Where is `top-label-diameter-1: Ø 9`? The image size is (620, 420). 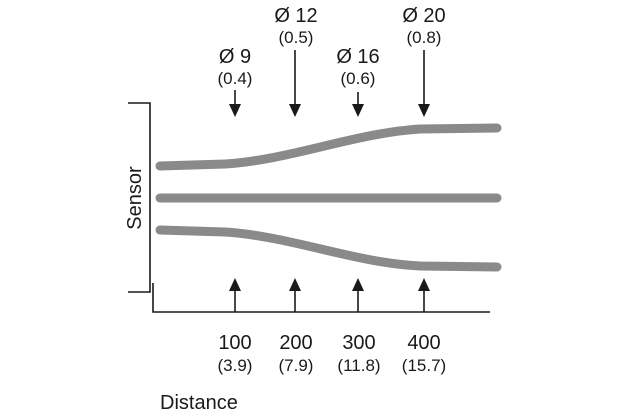
top-label-diameter-1: Ø 9 is located at coordinates (235, 57).